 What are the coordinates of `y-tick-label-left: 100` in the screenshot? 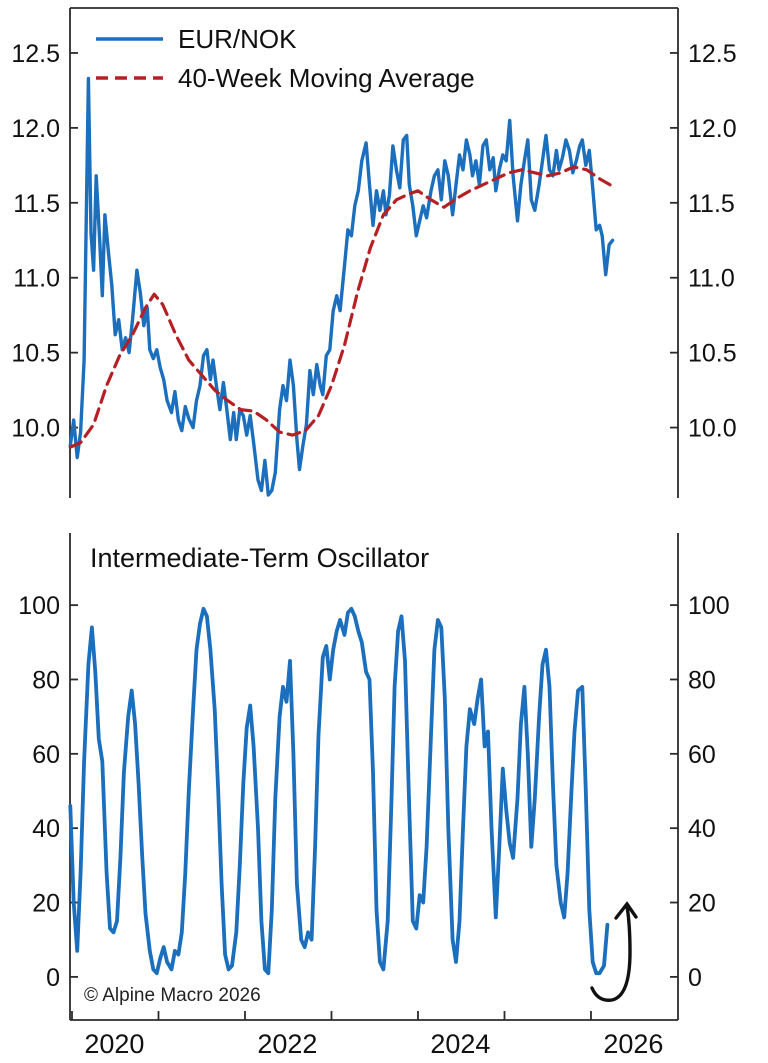 It's located at (39, 606).